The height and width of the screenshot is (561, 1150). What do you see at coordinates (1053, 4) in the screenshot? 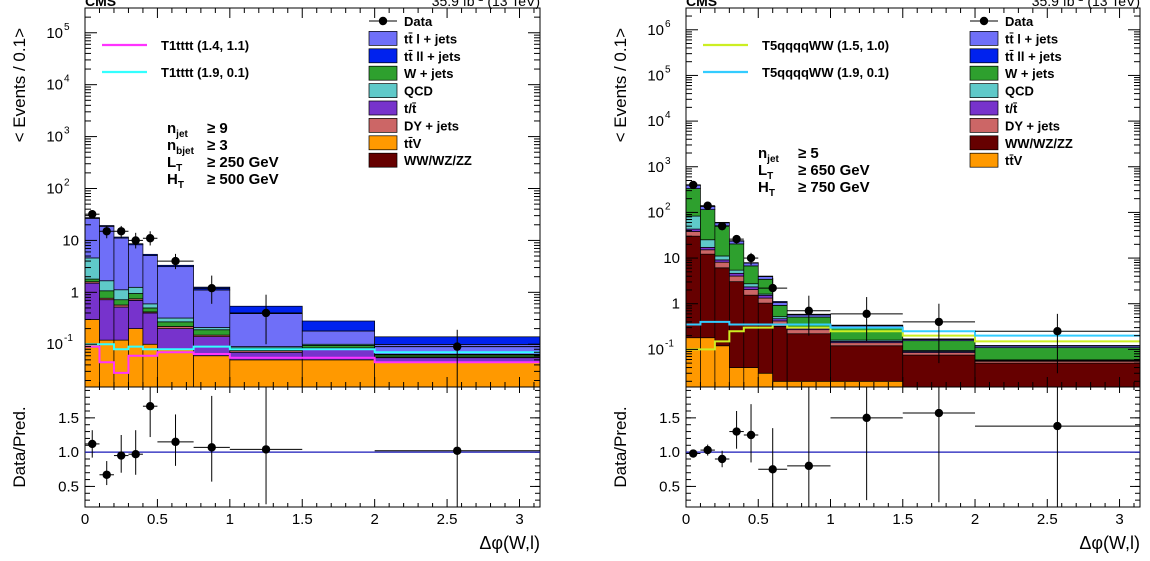
I see `lumi-value: 35.9 fb` at bounding box center [1053, 4].